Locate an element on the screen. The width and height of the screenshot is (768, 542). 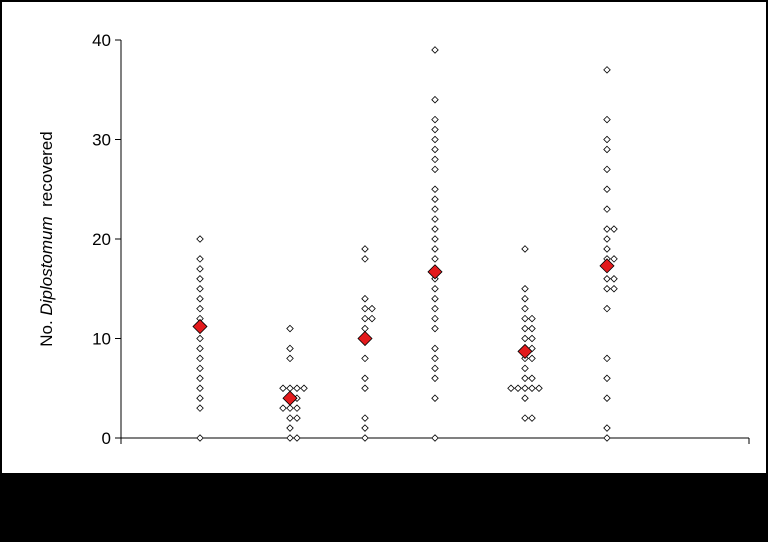
y-axis-label-prefix: No. is located at coordinates (46, 331).